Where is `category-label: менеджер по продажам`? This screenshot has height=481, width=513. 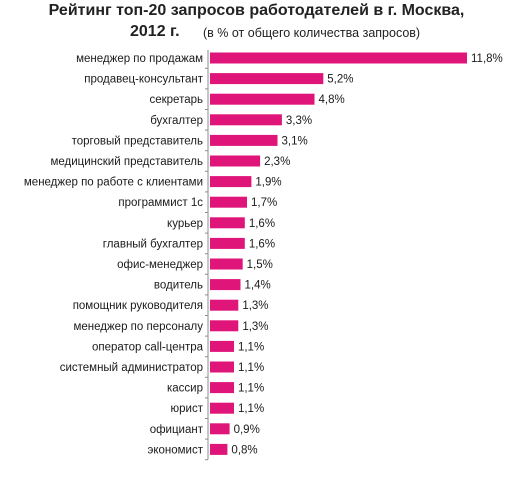
category-label: менеджер по продажам is located at coordinates (139, 59).